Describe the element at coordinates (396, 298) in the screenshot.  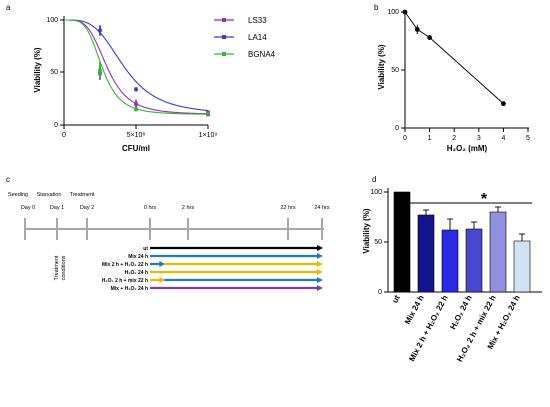
I see `category-label: ut` at that location.